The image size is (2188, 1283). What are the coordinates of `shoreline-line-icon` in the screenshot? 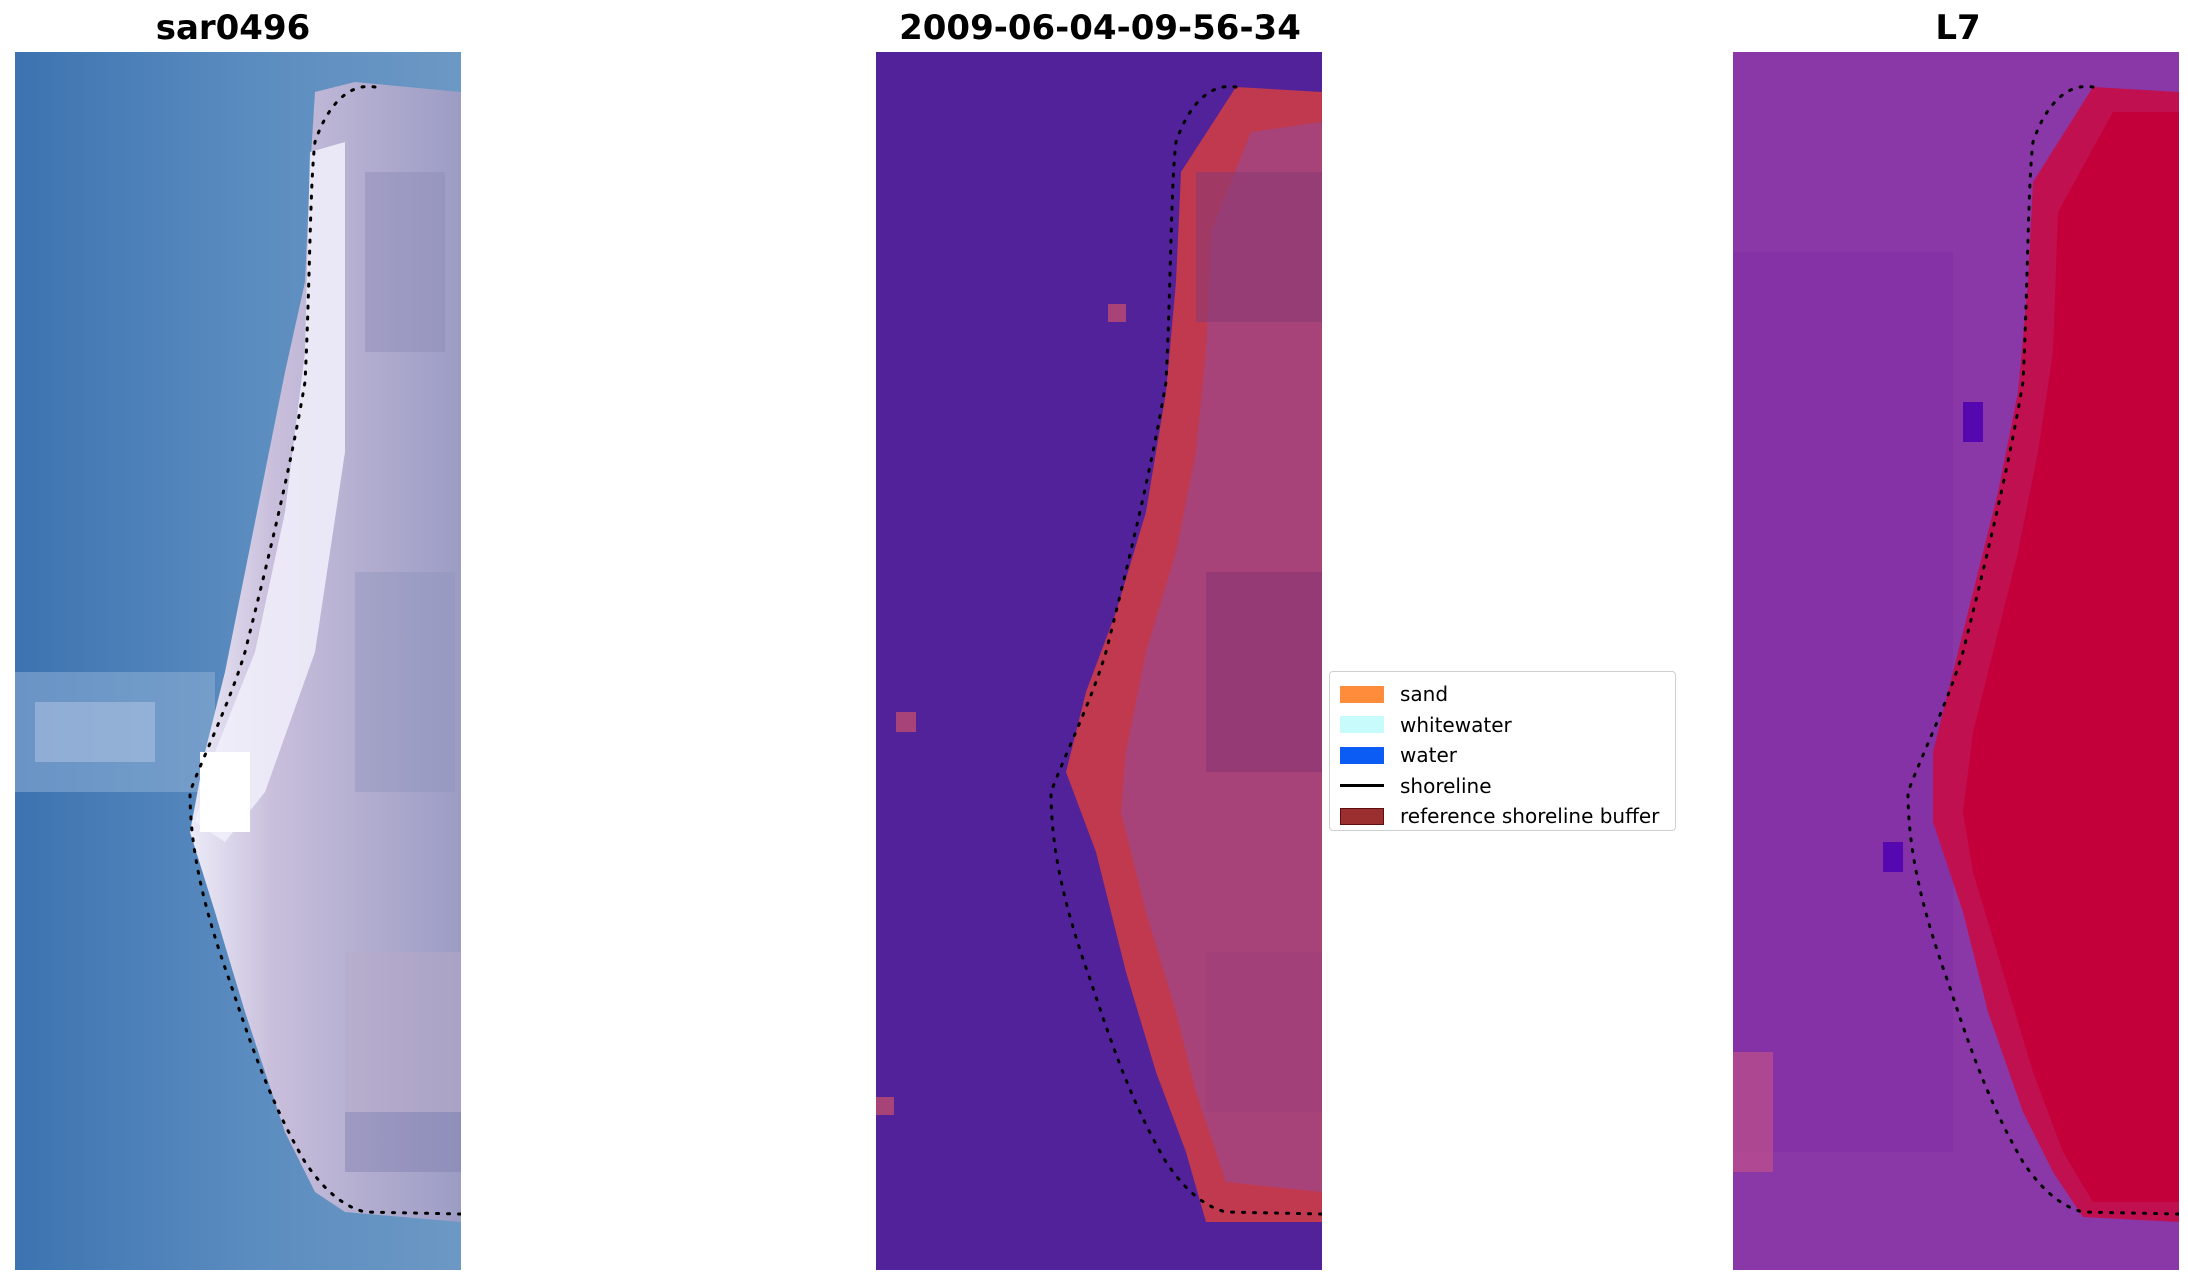 It's located at (1362, 786).